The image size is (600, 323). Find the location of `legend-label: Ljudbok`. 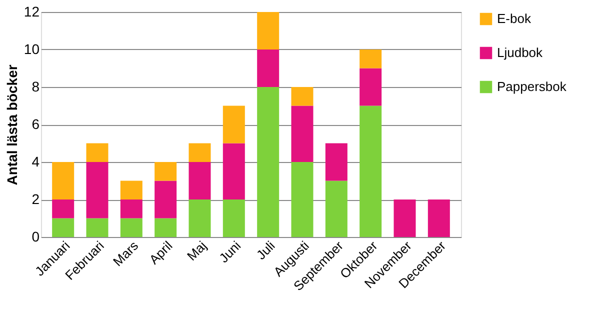

legend-label: Ljudbok is located at coordinates (520, 52).